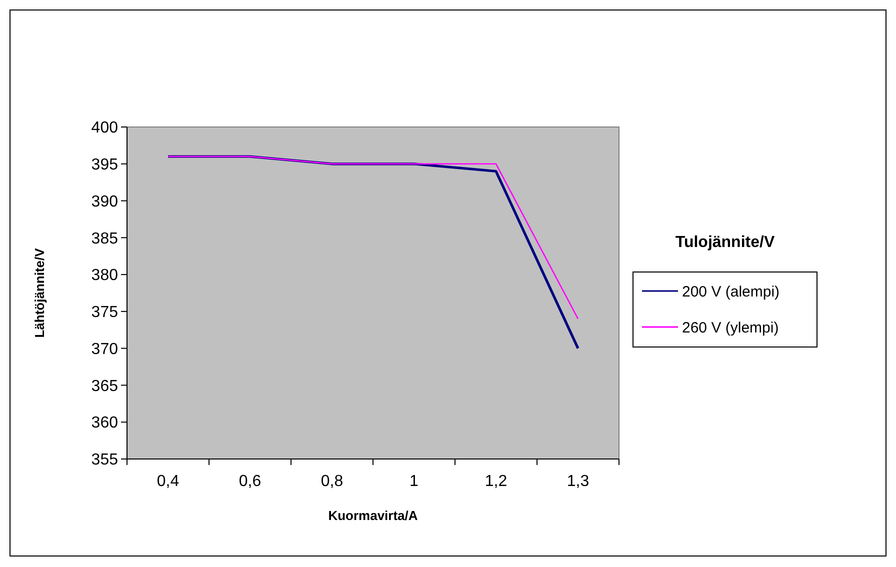  What do you see at coordinates (725, 242) in the screenshot?
I see `legend-title: Tulojännite/V` at bounding box center [725, 242].